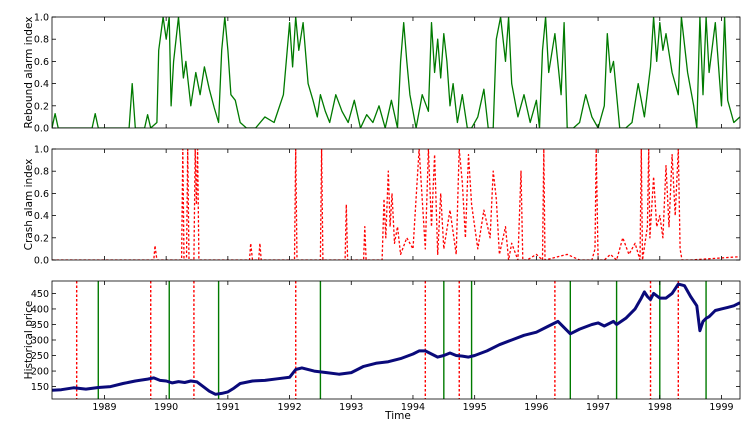 The image size is (747, 421). What do you see at coordinates (104, 407) in the screenshot?
I see `x-tick-label-0: 1989` at bounding box center [104, 407].